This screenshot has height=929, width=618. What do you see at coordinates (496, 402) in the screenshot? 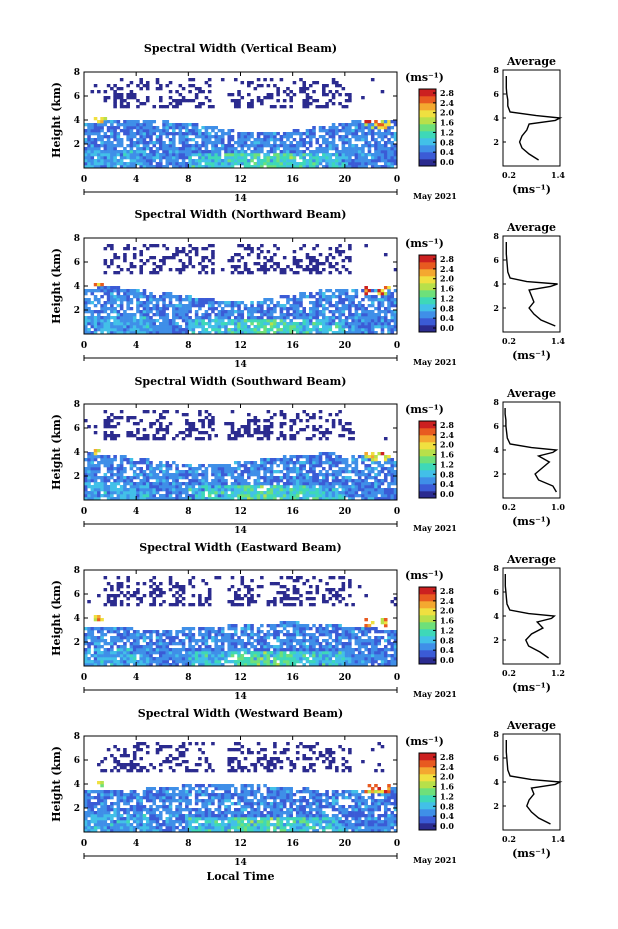
I see `profile-y-tick-label: 8` at bounding box center [496, 402].